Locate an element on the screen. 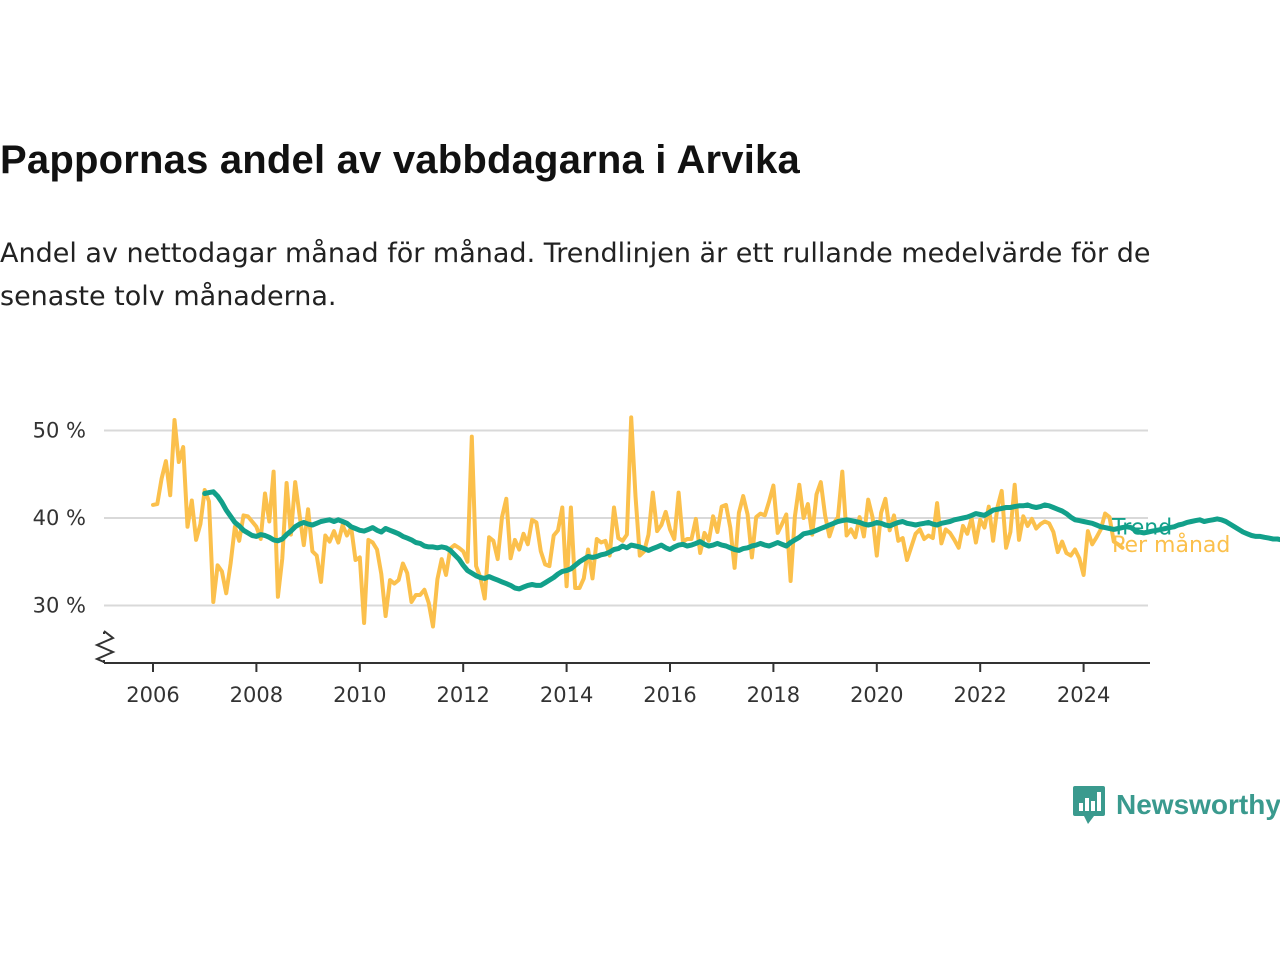 This screenshot has height=960, width=1280. y-tick-label: 50 % is located at coordinates (59, 431).